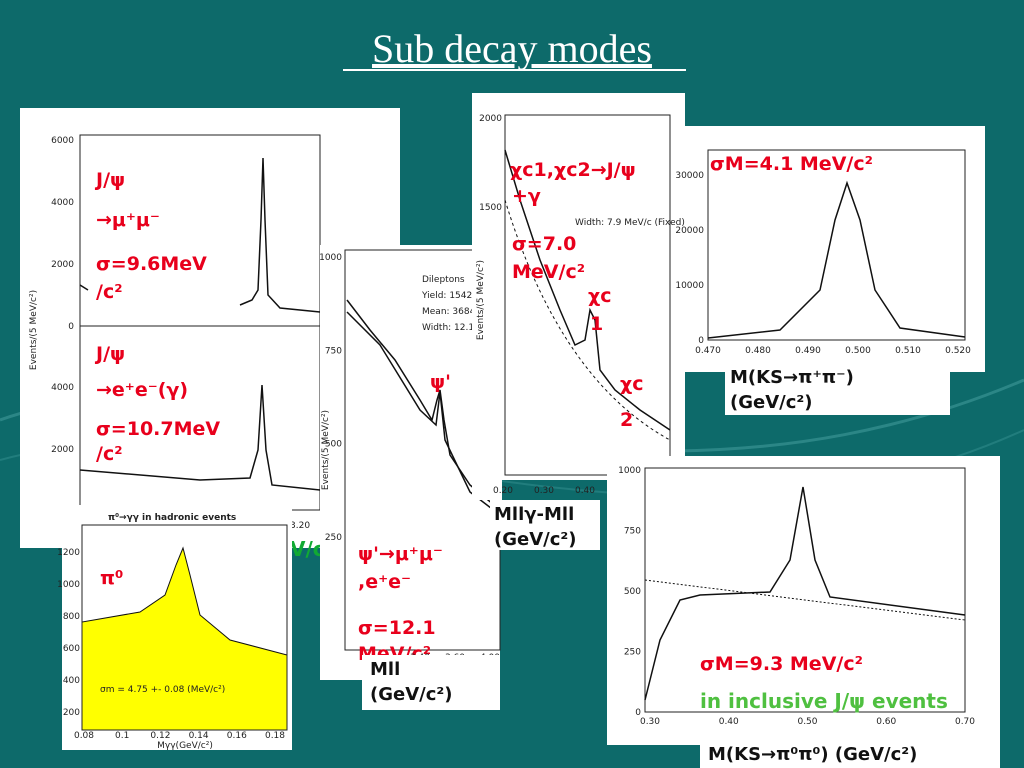 Image resolution: width=1024 pixels, height=768 pixels. What do you see at coordinates (111, 578) in the screenshot?
I see `annotation: π⁰` at bounding box center [111, 578].